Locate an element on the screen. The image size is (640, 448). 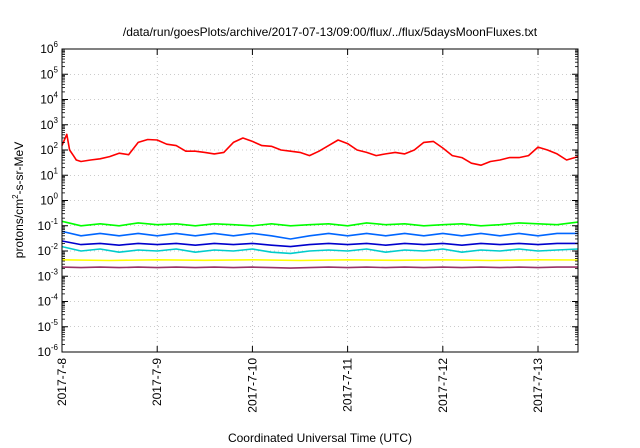
y-tick-label: 10⁴ is located at coordinates (49, 99).